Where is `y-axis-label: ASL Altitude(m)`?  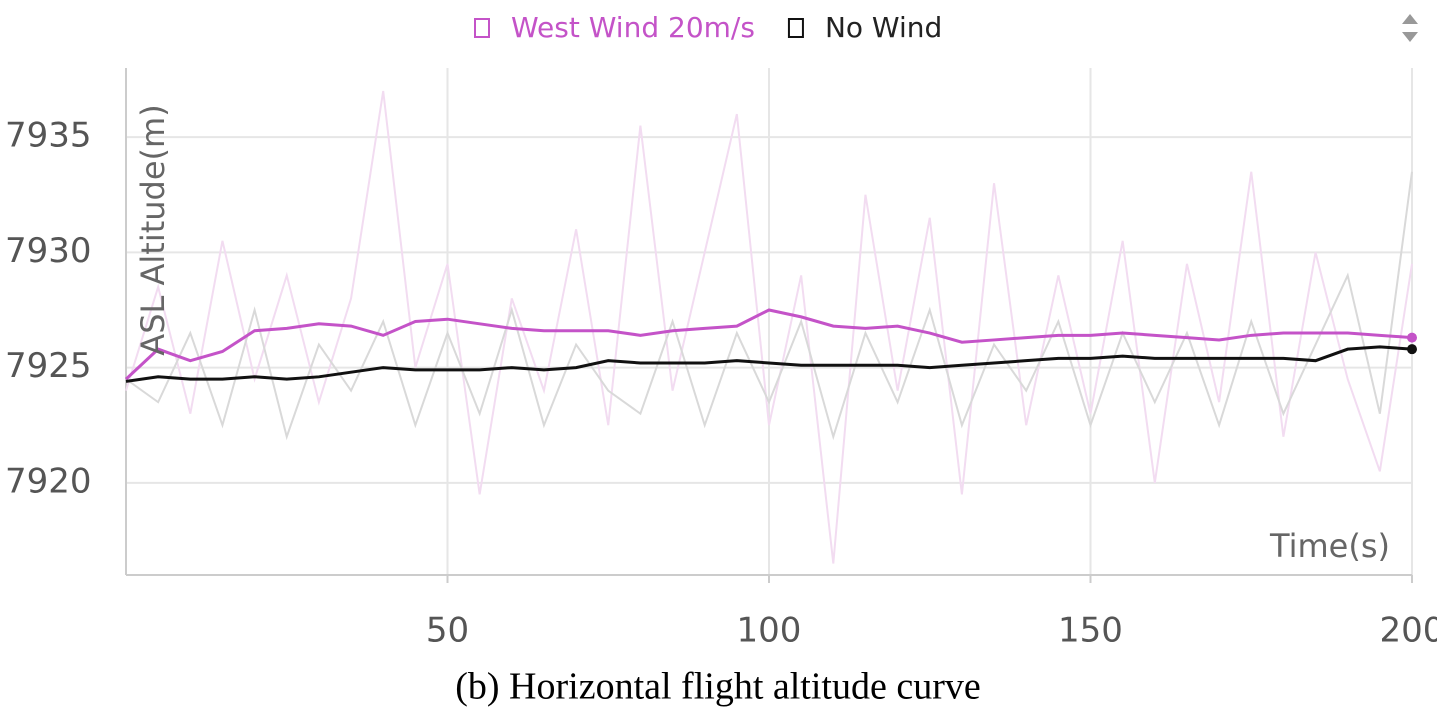
y-axis-label: ASL Altitude(m) is located at coordinates (153, 229).